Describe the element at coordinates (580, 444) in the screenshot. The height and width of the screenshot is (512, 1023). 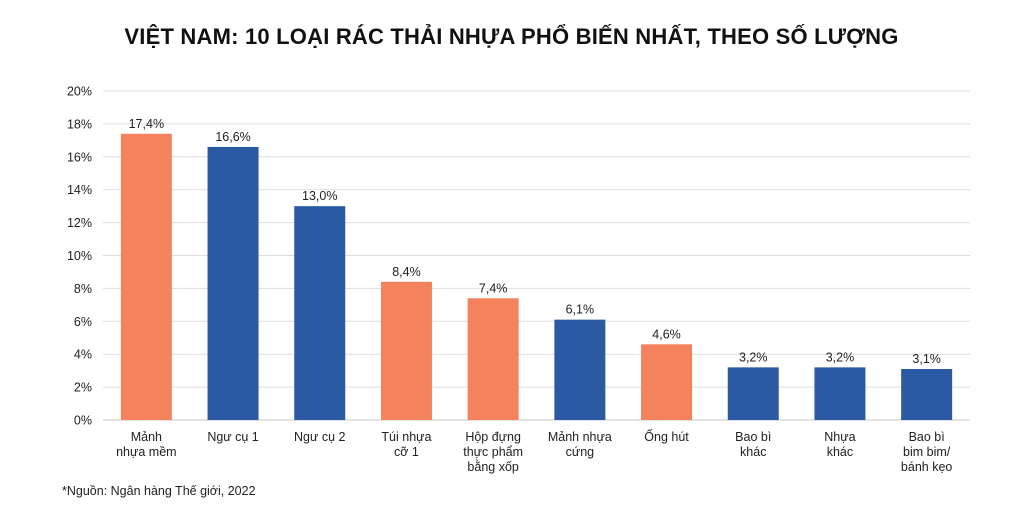
I see `x-tick-label: Mảnh nhựa cứng` at that location.